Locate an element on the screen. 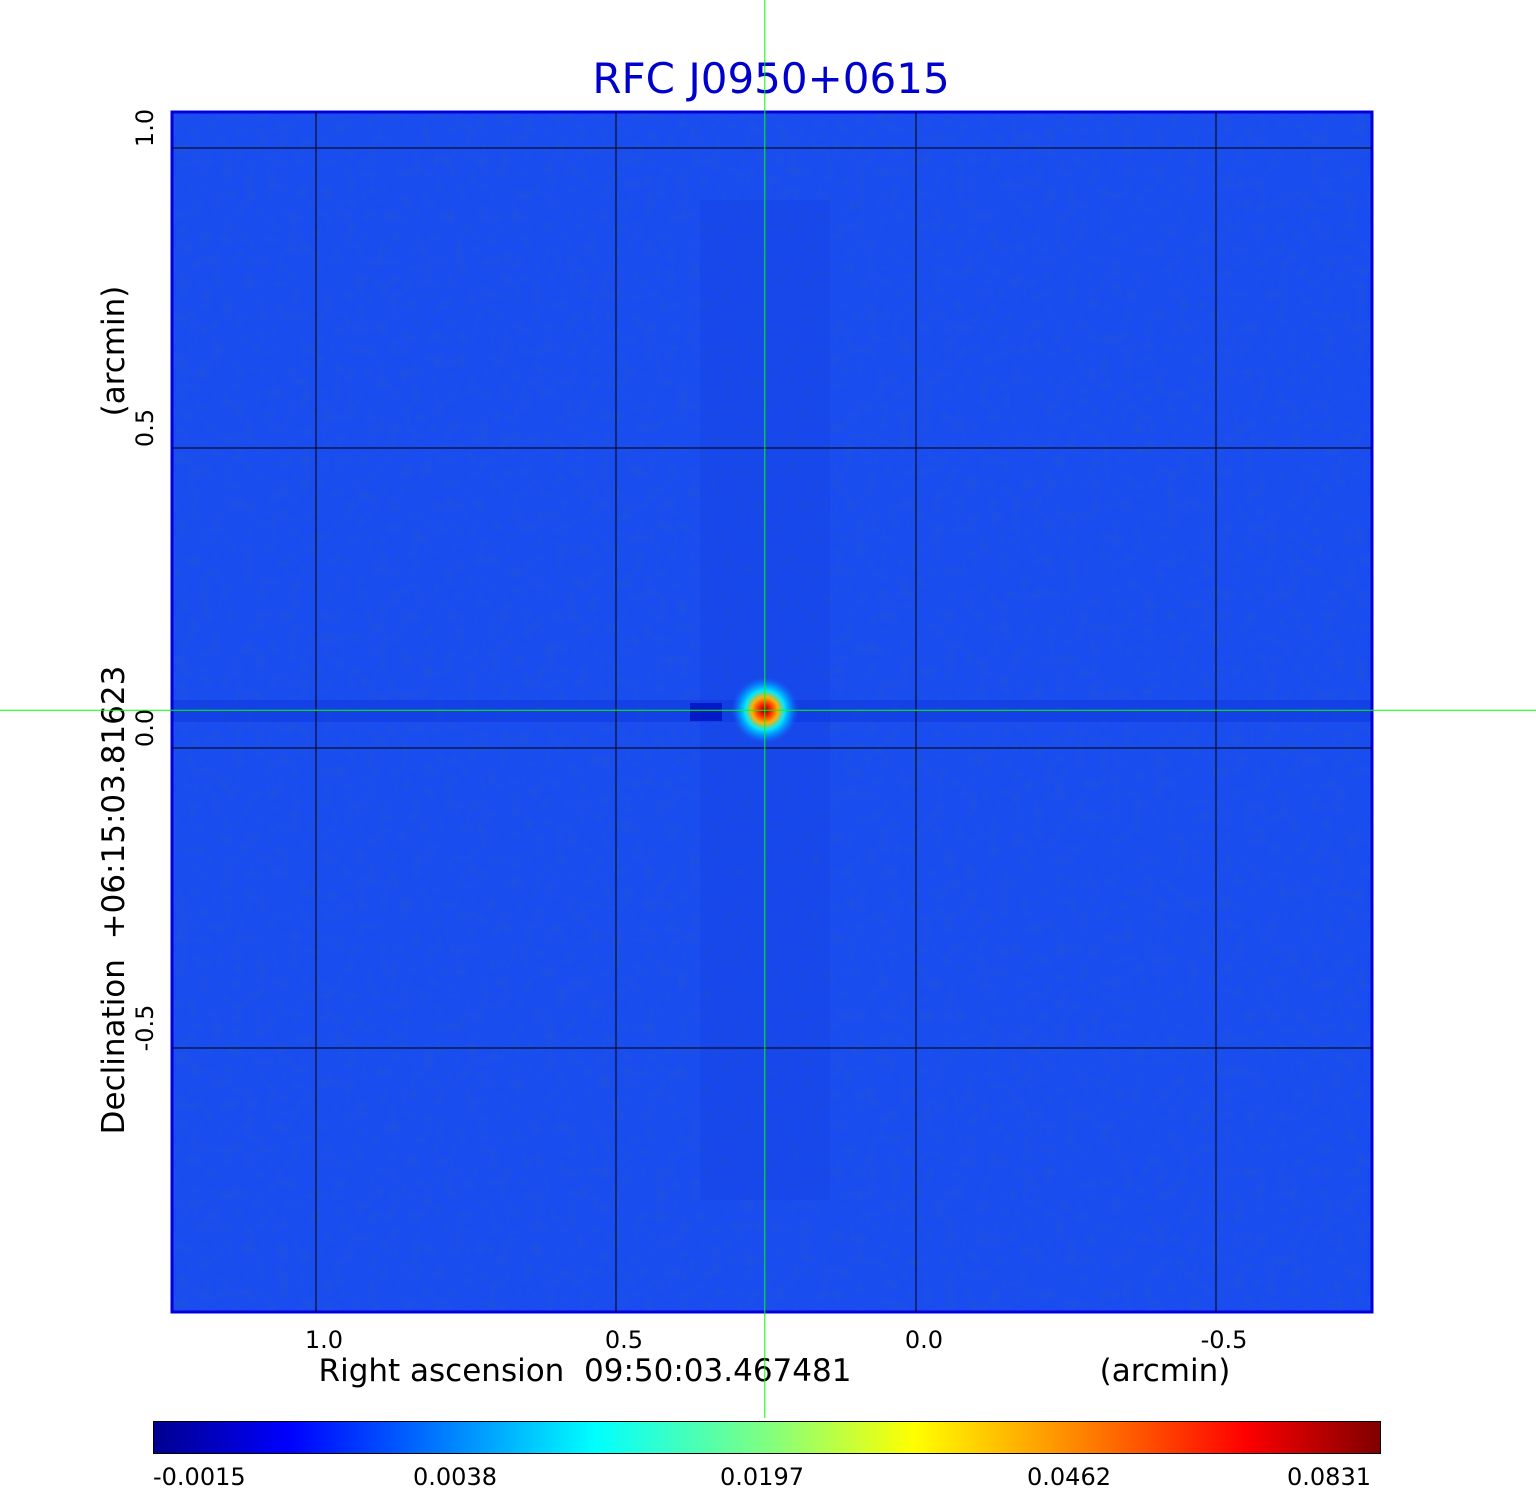 This screenshot has height=1511, width=1536. chart-title: RFC J0950+0615 is located at coordinates (770, 78).